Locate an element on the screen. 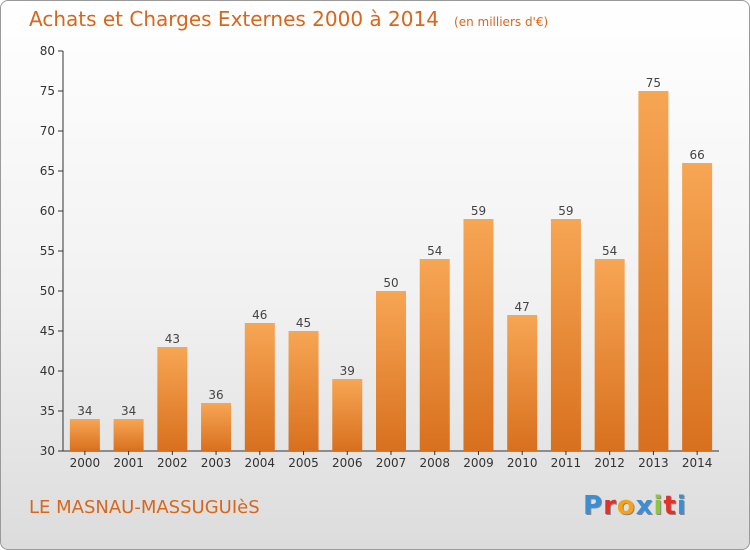 The image size is (750, 550). logo-letter: r is located at coordinates (610, 506).